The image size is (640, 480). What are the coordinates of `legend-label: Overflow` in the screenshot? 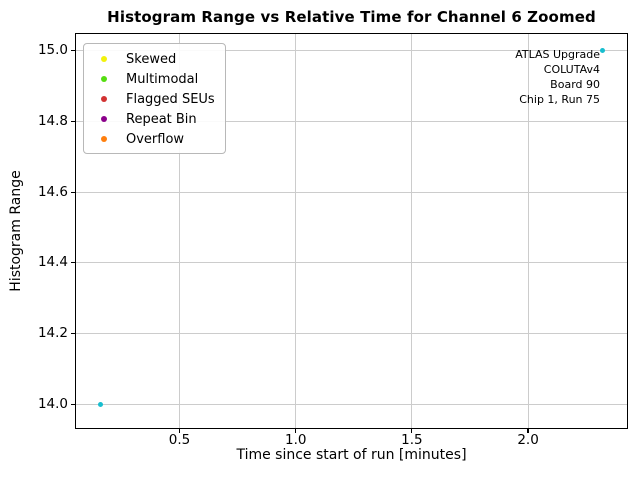 It's located at (155, 139).